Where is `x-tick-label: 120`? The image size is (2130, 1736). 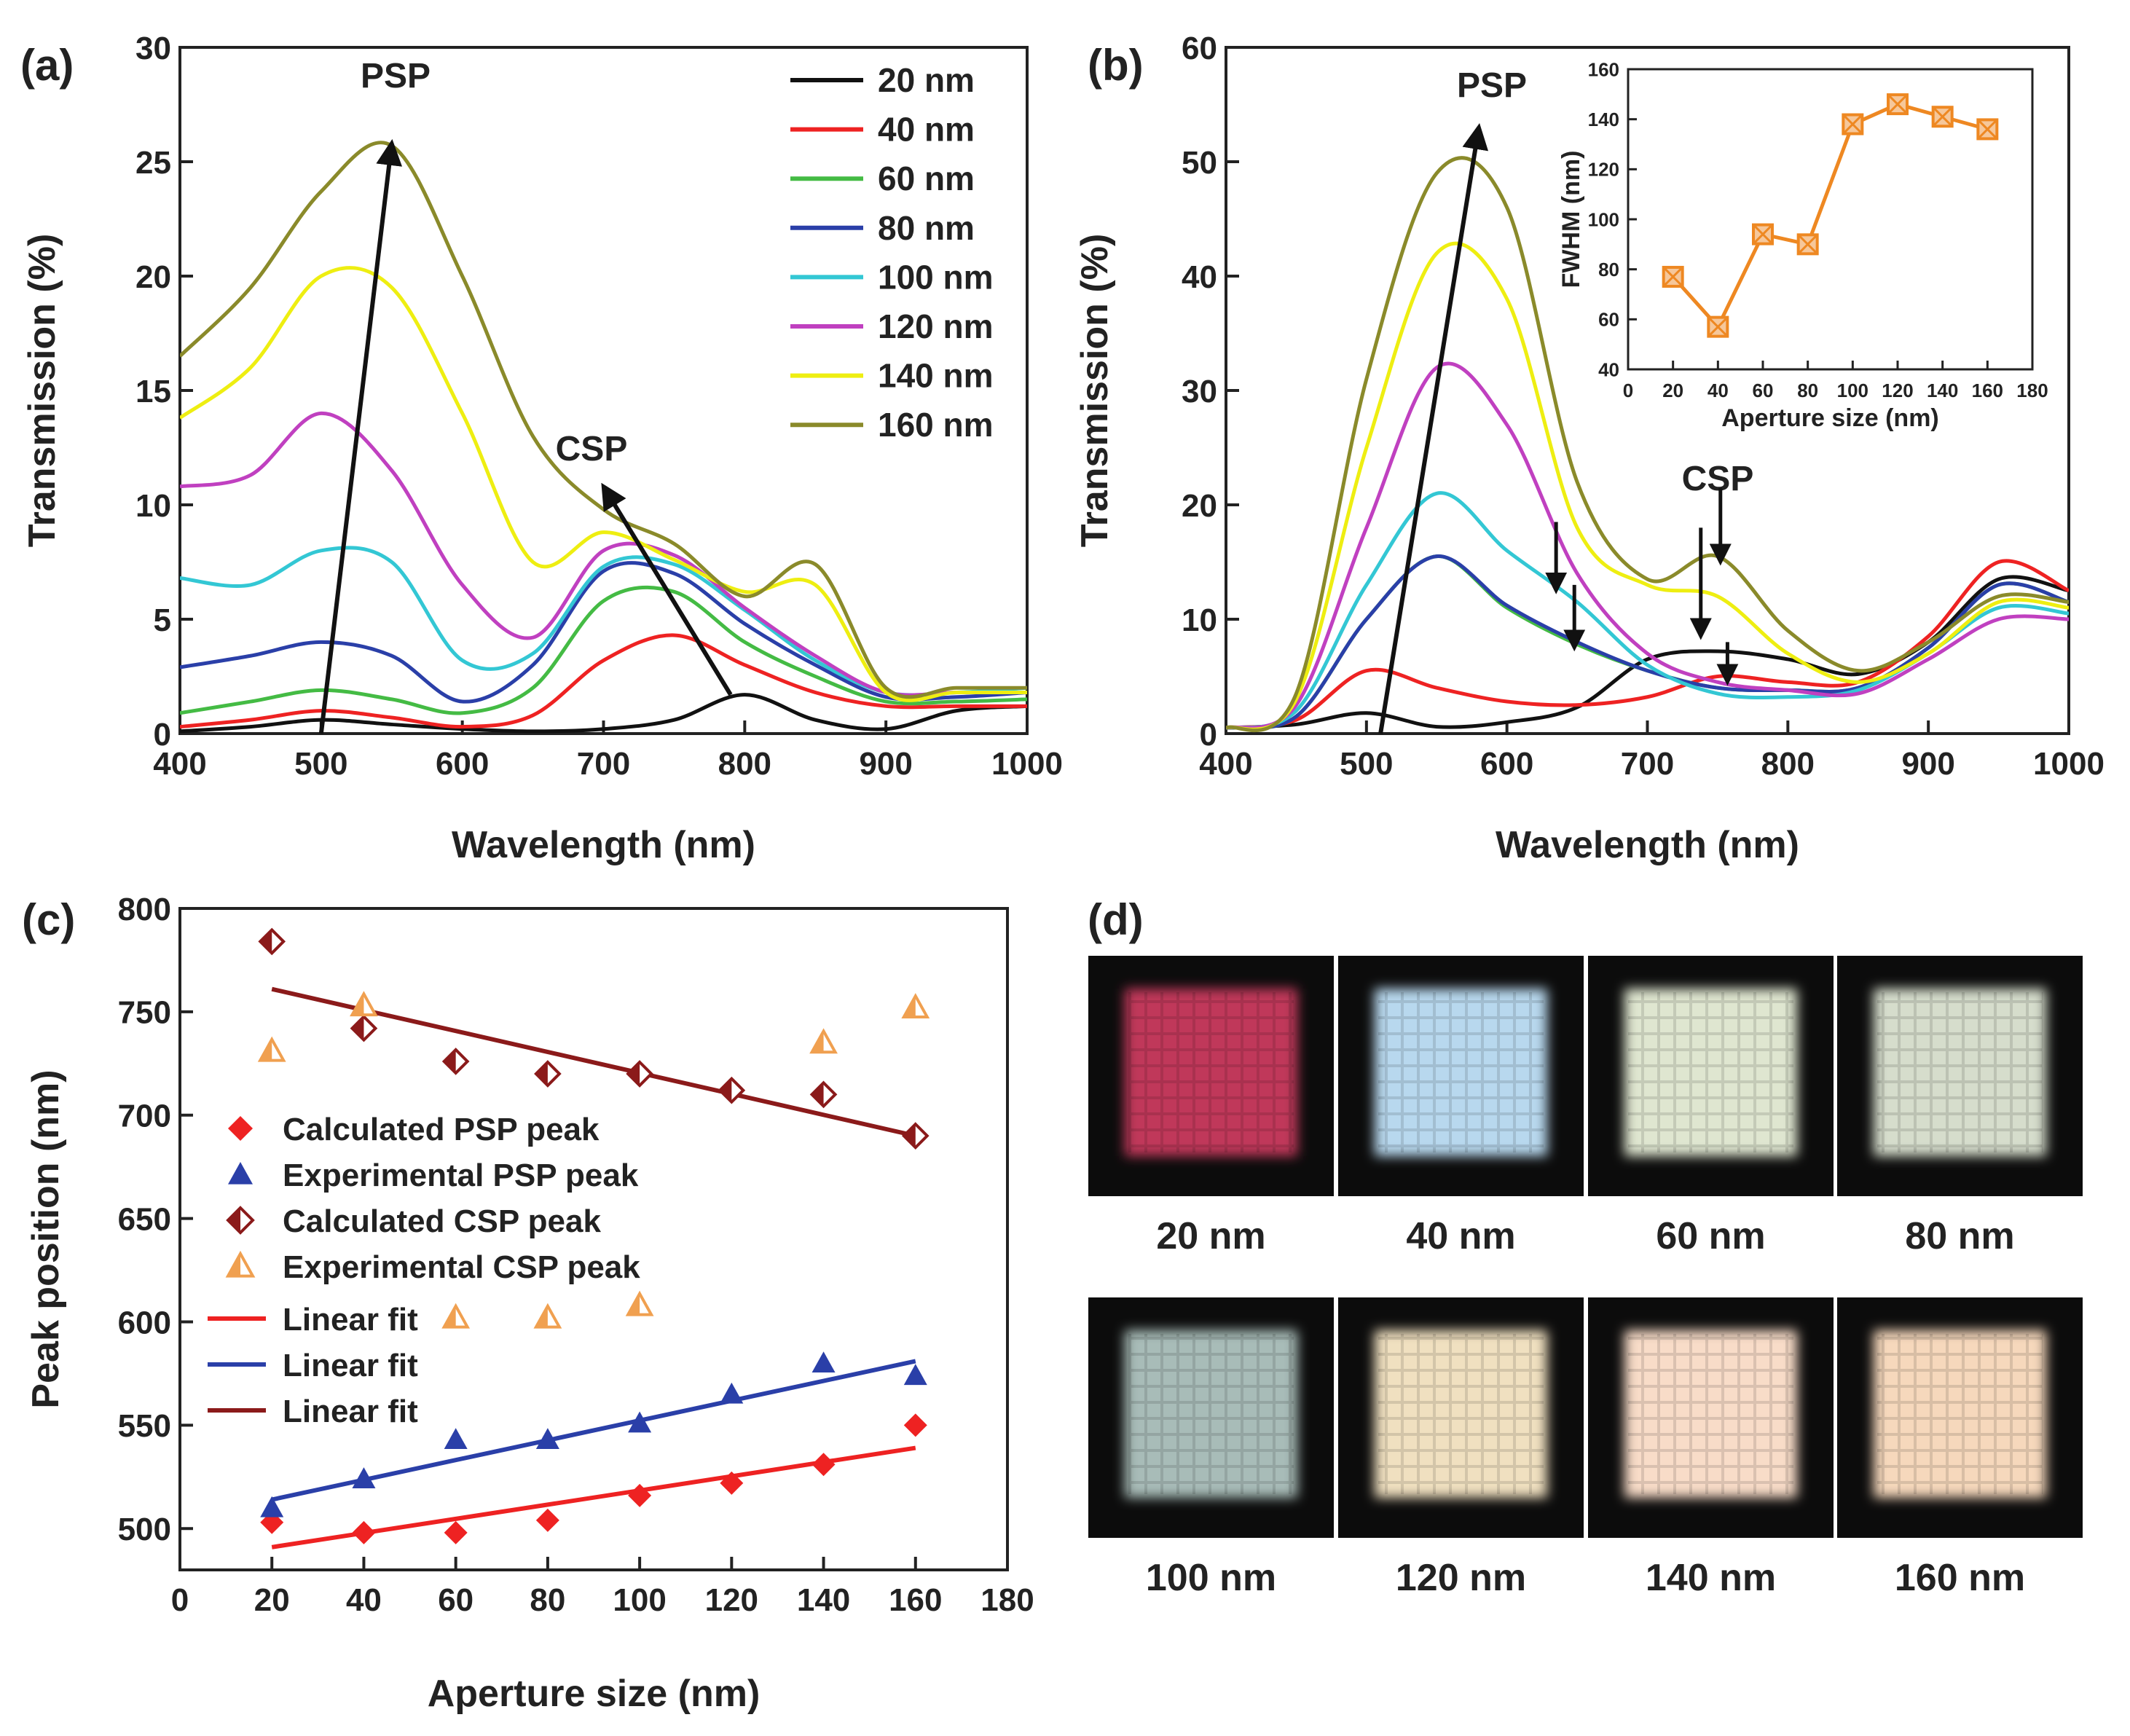
x-tick-label: 120 is located at coordinates (1898, 390).